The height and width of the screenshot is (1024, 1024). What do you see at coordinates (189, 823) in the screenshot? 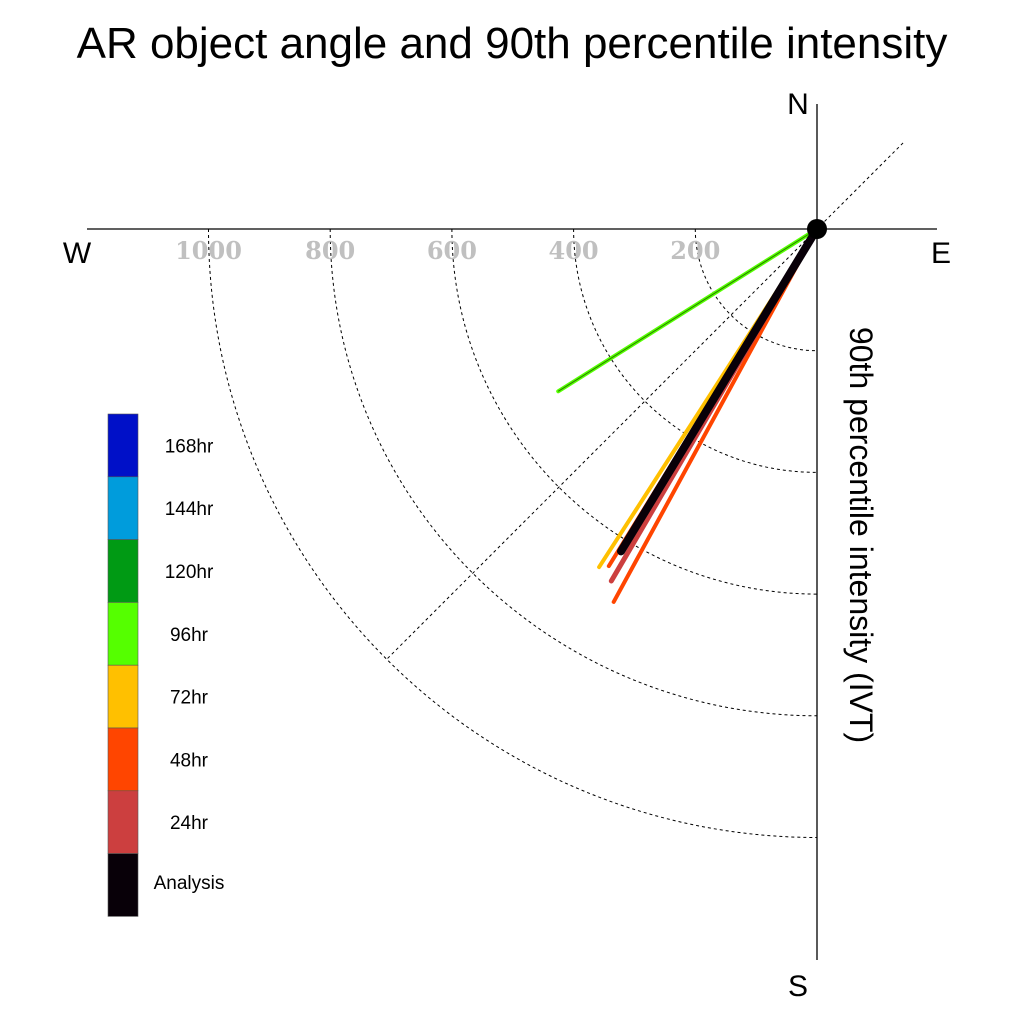
I see `legend-label: 24hr` at bounding box center [189, 823].